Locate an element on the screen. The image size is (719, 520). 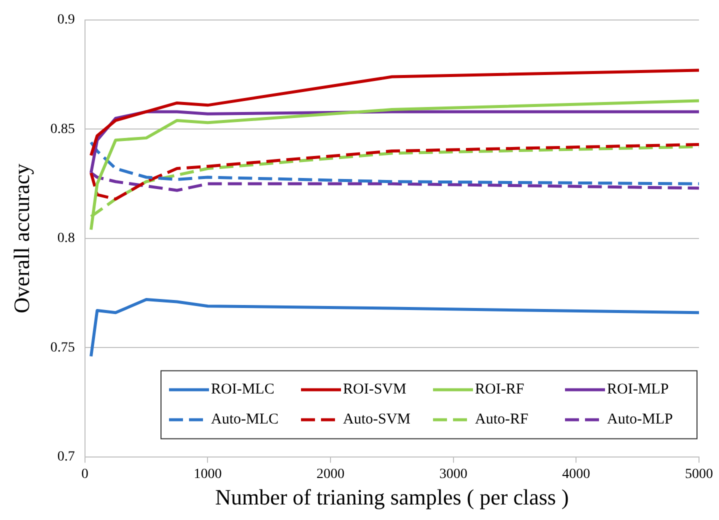
legend-label: ROI-RF is located at coordinates (499, 390).